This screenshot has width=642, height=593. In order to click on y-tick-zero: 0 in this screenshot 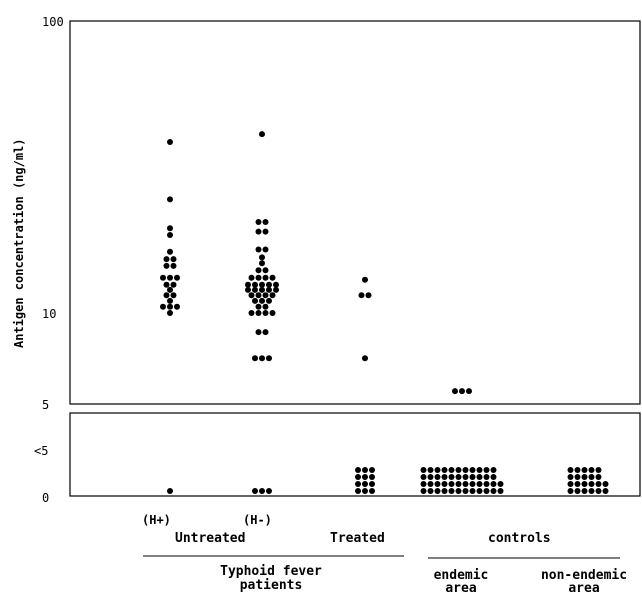, I will do `click(45, 498)`.